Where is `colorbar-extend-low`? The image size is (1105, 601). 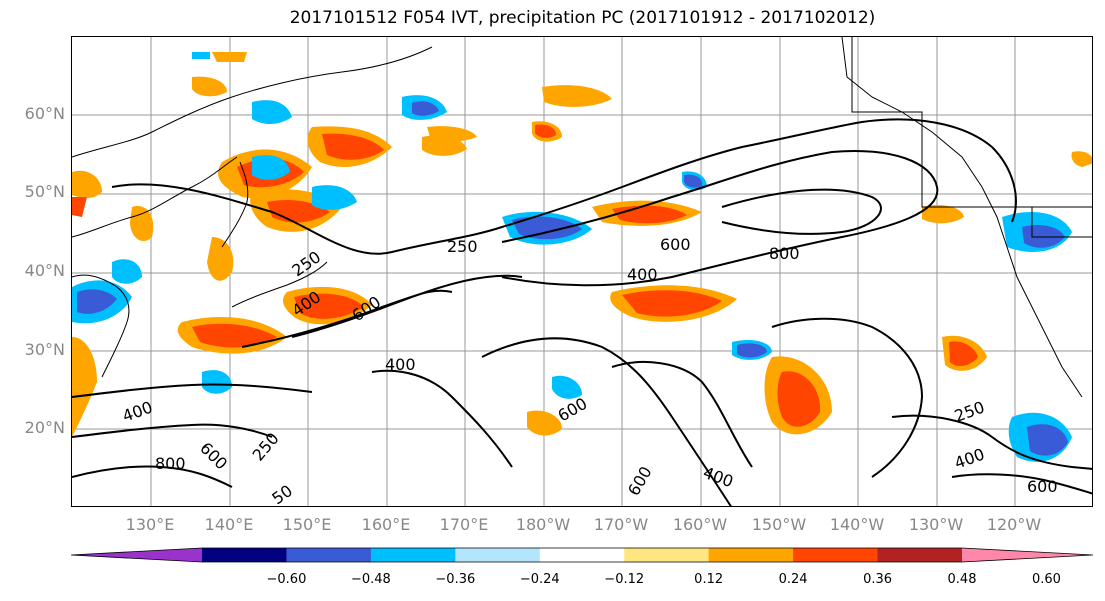 colorbar-extend-low is located at coordinates (136, 555).